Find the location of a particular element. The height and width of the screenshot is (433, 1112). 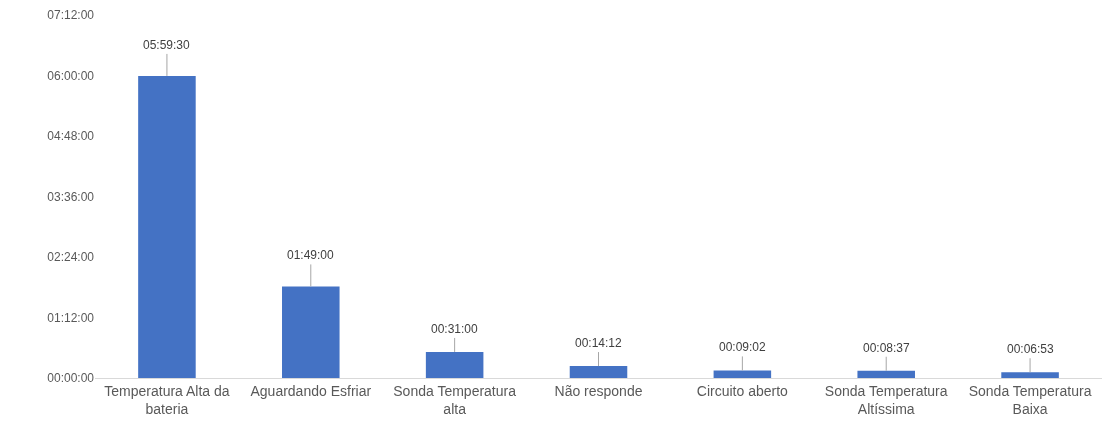

data-label: 01:49:00 is located at coordinates (311, 255).